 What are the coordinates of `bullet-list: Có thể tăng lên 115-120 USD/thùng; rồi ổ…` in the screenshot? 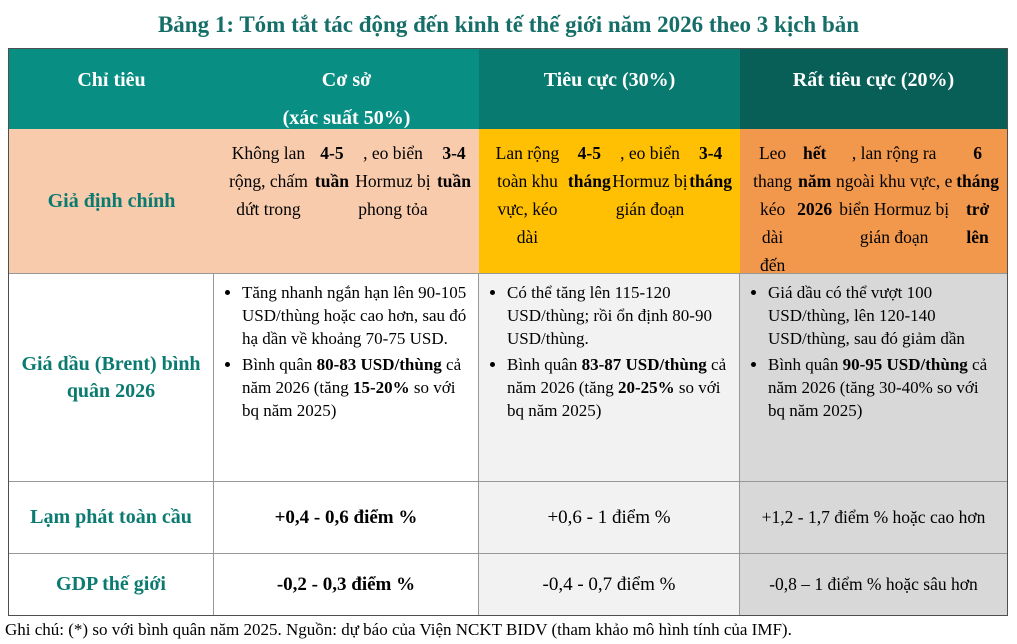 It's located at (608, 354).